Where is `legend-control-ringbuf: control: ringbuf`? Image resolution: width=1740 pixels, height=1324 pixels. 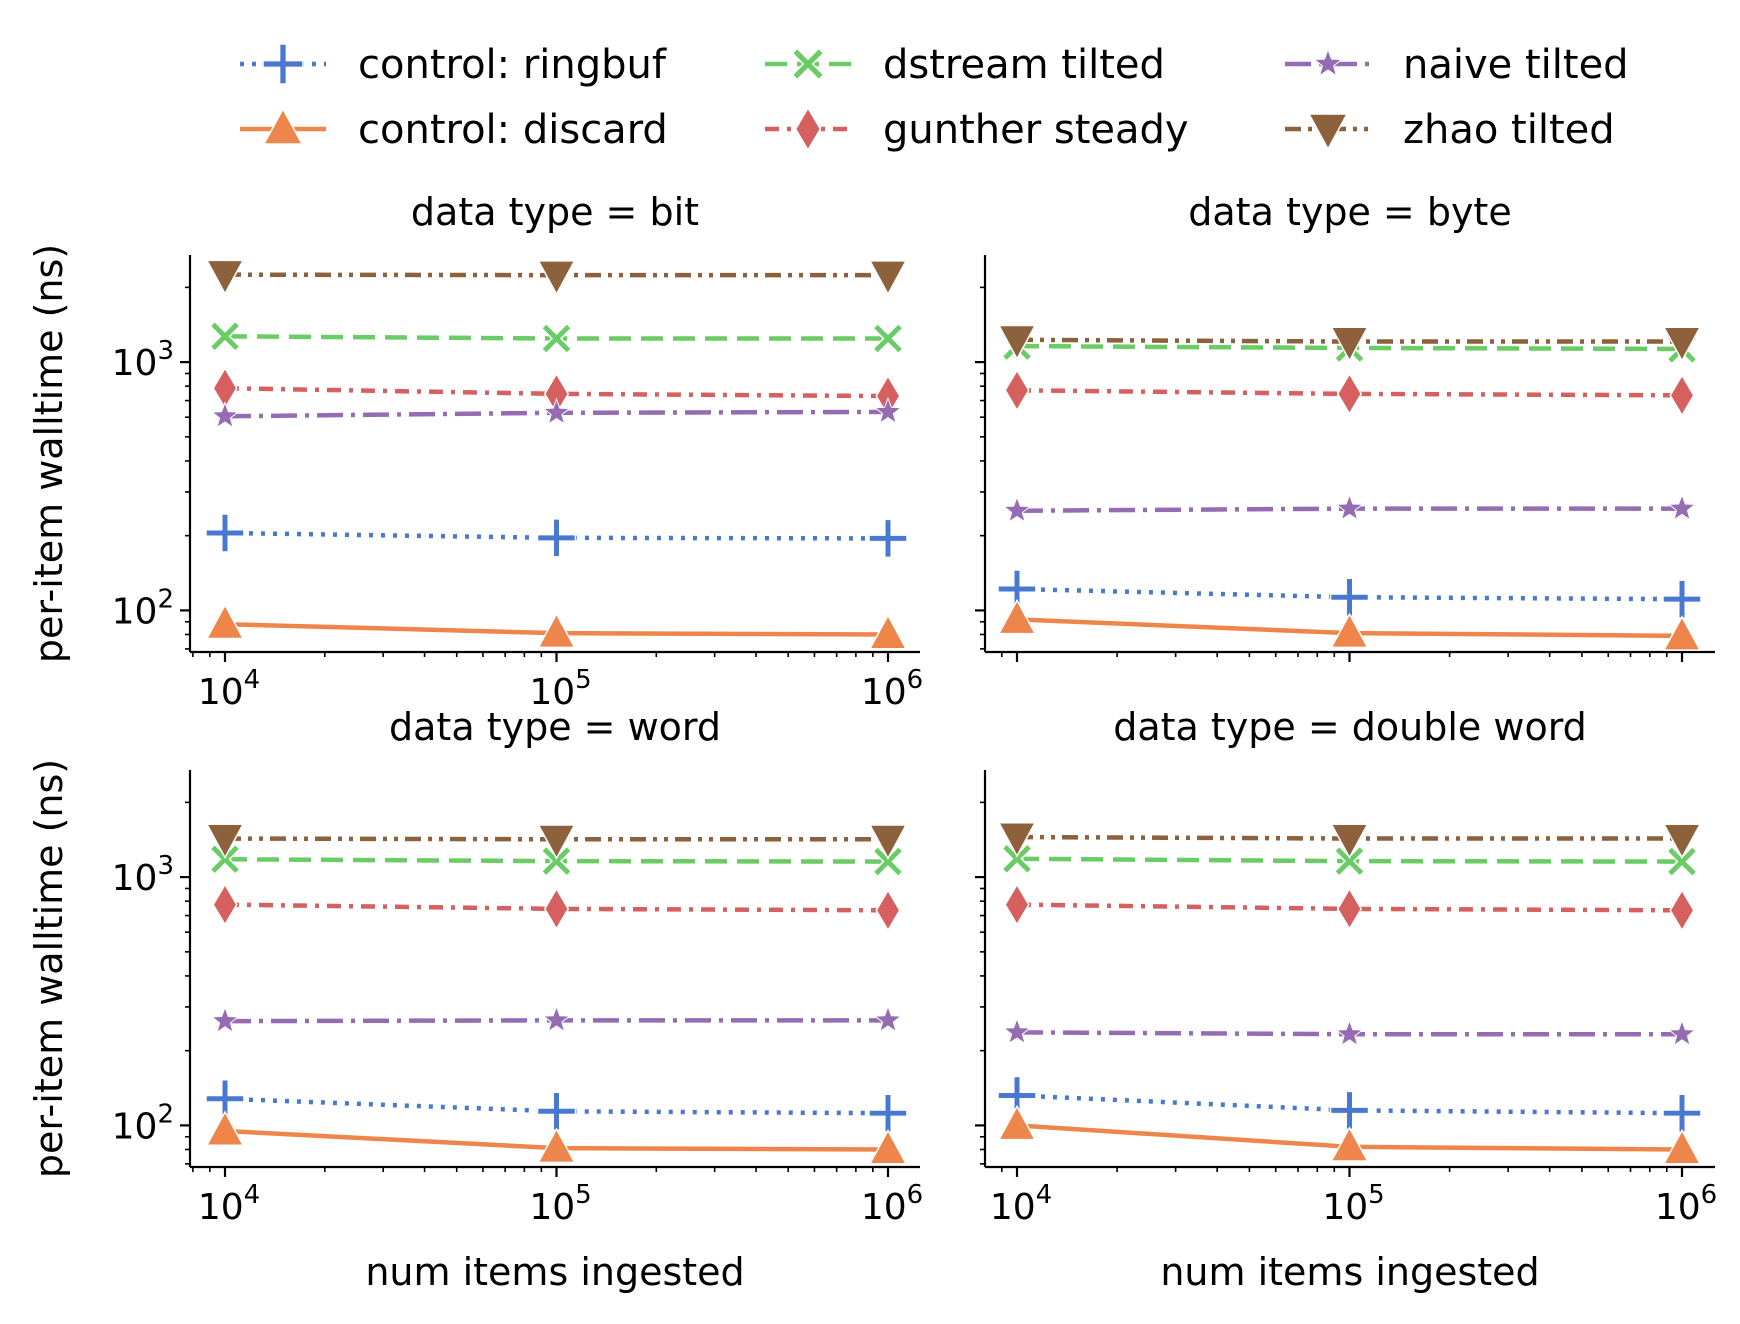
legend-control-ringbuf: control: ringbuf is located at coordinates (453, 65).